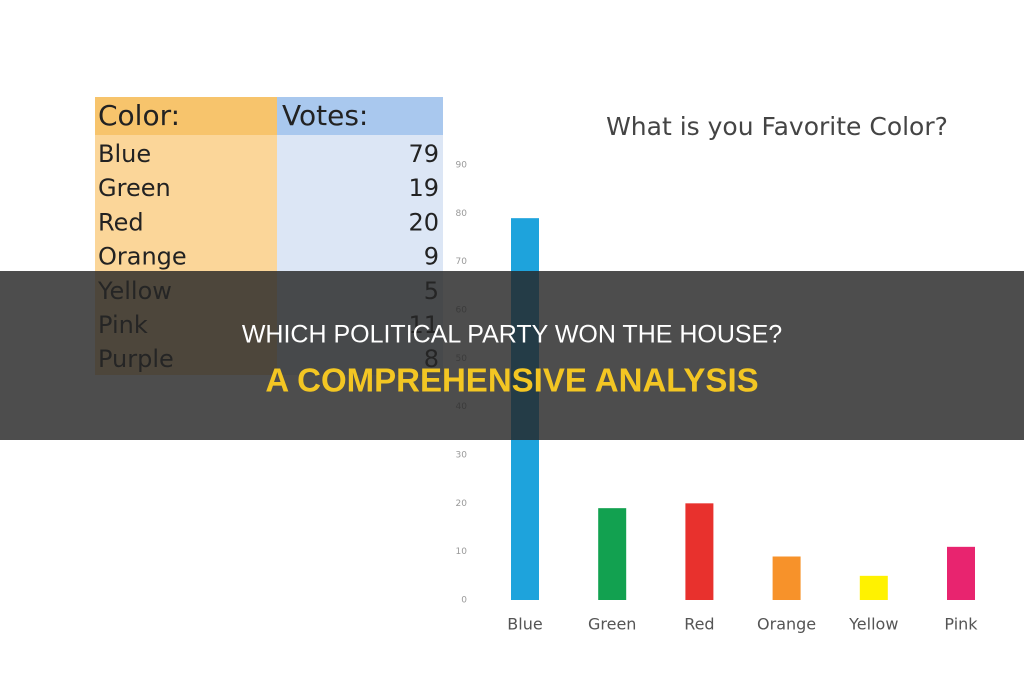 The height and width of the screenshot is (680, 1024). What do you see at coordinates (462, 166) in the screenshot?
I see `y-tick-label: 90` at bounding box center [462, 166].